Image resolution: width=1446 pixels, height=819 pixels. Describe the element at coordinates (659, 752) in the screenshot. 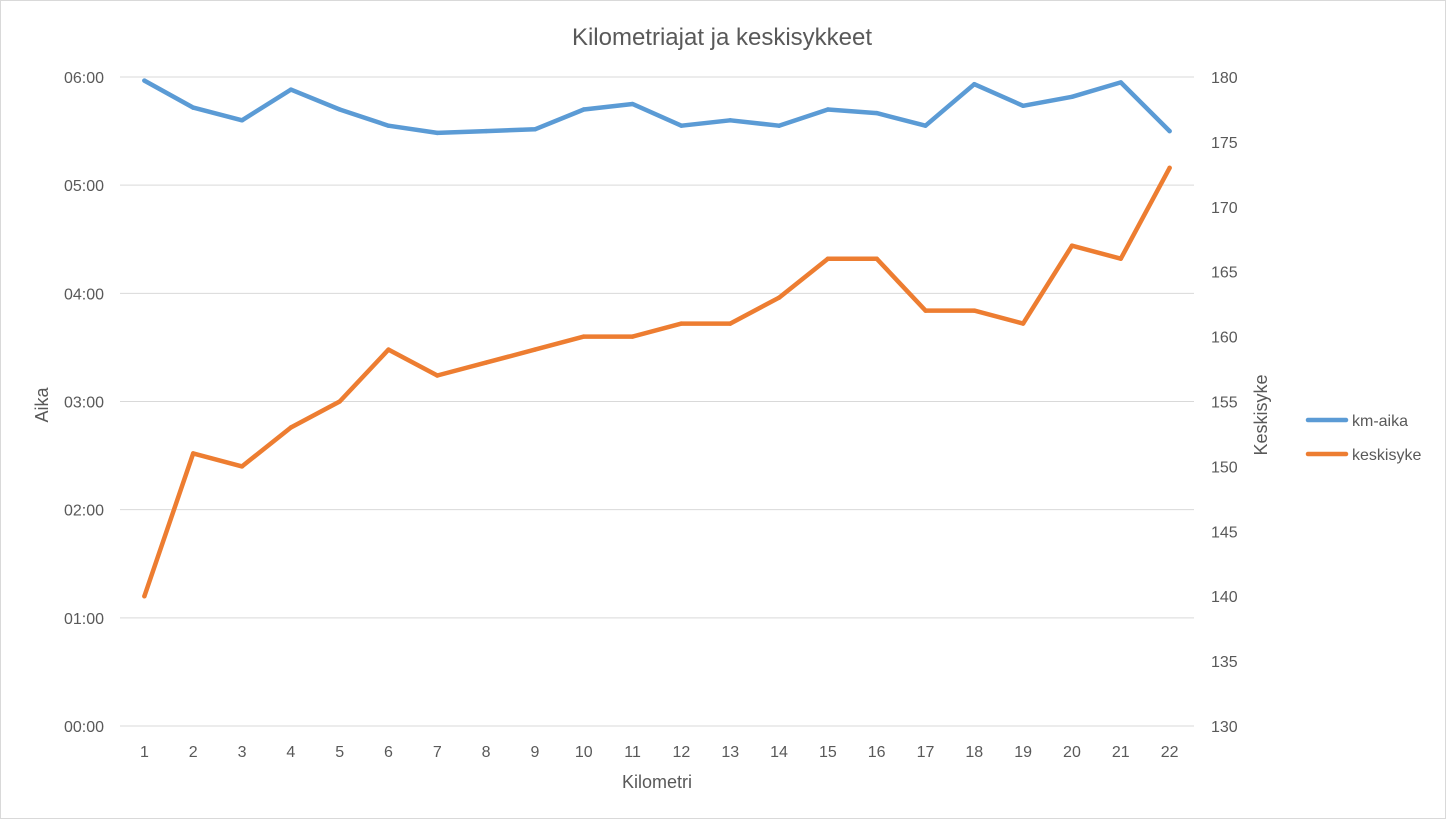

I see `x-axis-ticks: 1 2 3 4 5 6 7 8 9 10 11 12 13 14 15 16 17 18 19 20 21 22` at that location.